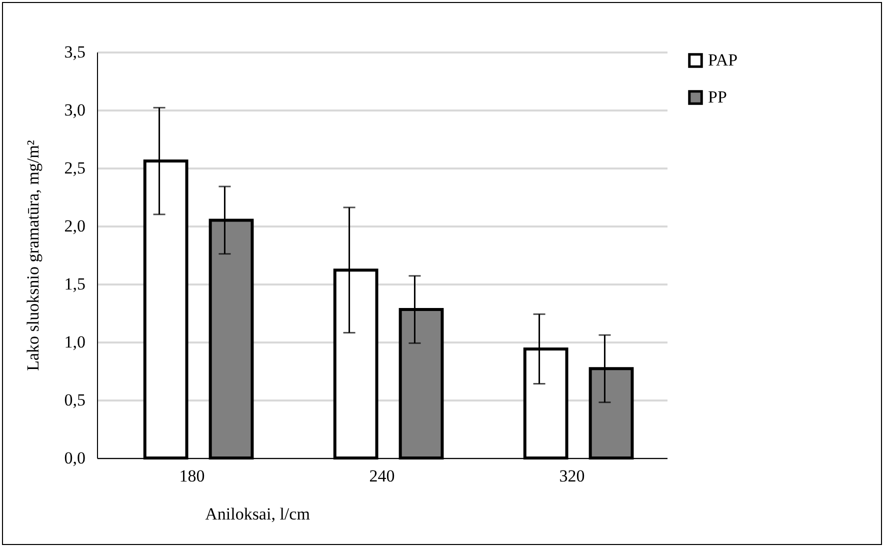 The width and height of the screenshot is (888, 549). What do you see at coordinates (75, 110) in the screenshot?
I see `y-tick-label: 3,0` at bounding box center [75, 110].